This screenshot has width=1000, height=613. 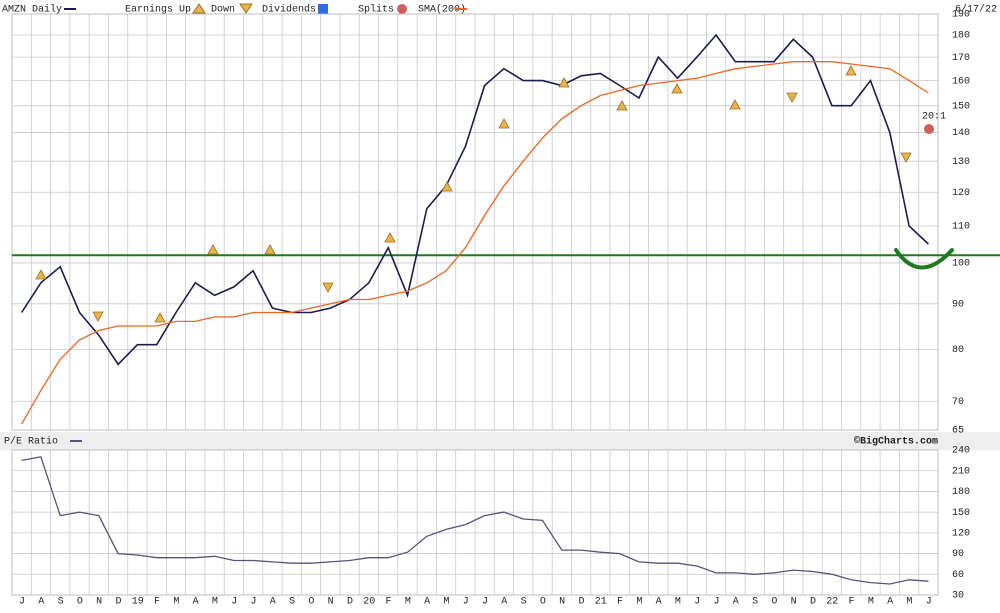 I want to click on y-tick-label: 190, so click(x=961, y=15).